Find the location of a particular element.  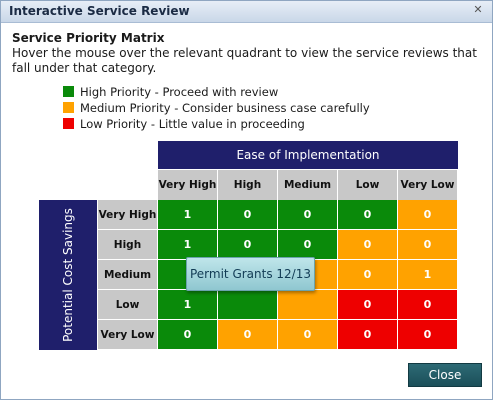

section-heading: Service Priority Matrix is located at coordinates (88, 38).